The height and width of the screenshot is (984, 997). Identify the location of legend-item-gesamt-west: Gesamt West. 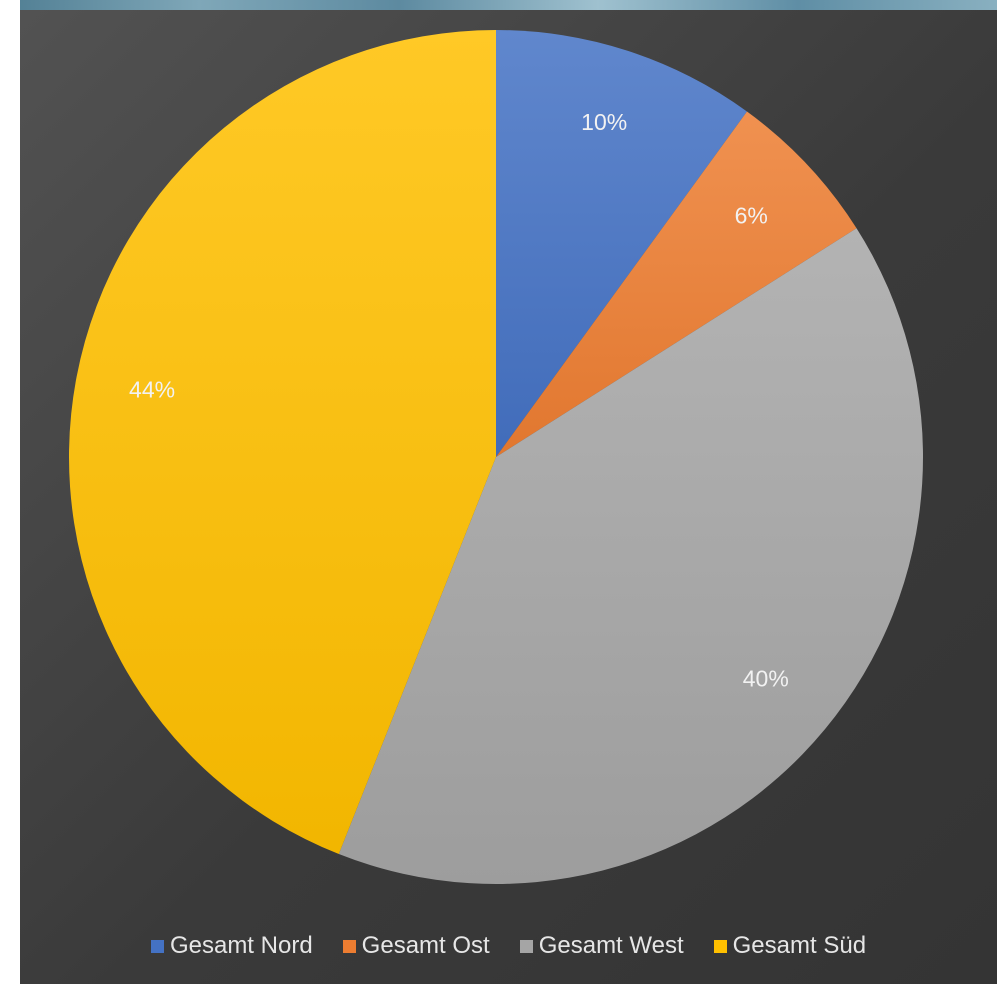
(601, 946).